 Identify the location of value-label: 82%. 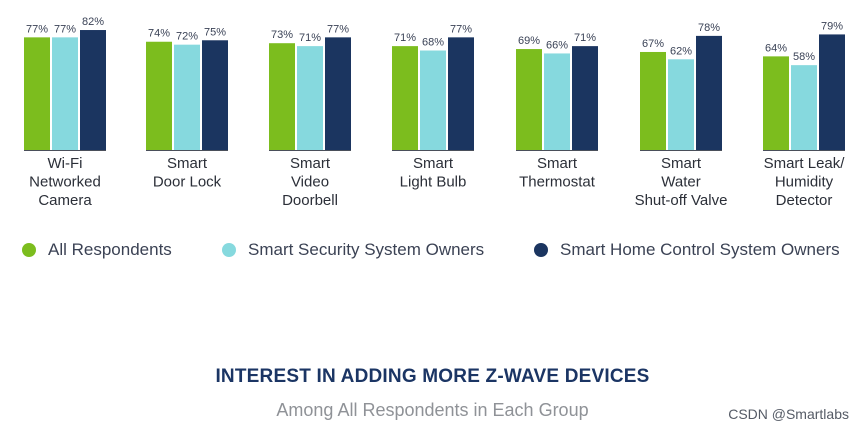
(93, 22).